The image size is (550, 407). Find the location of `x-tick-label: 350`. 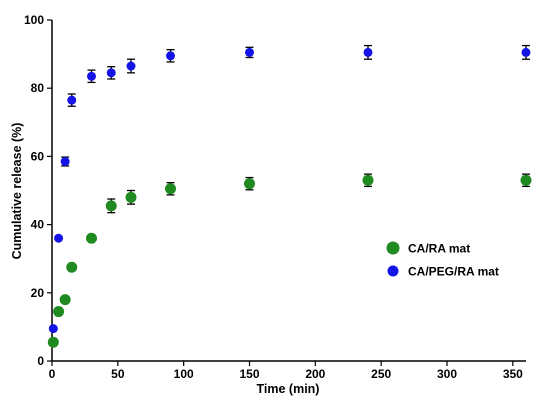

x-tick-label: 350 is located at coordinates (513, 374).